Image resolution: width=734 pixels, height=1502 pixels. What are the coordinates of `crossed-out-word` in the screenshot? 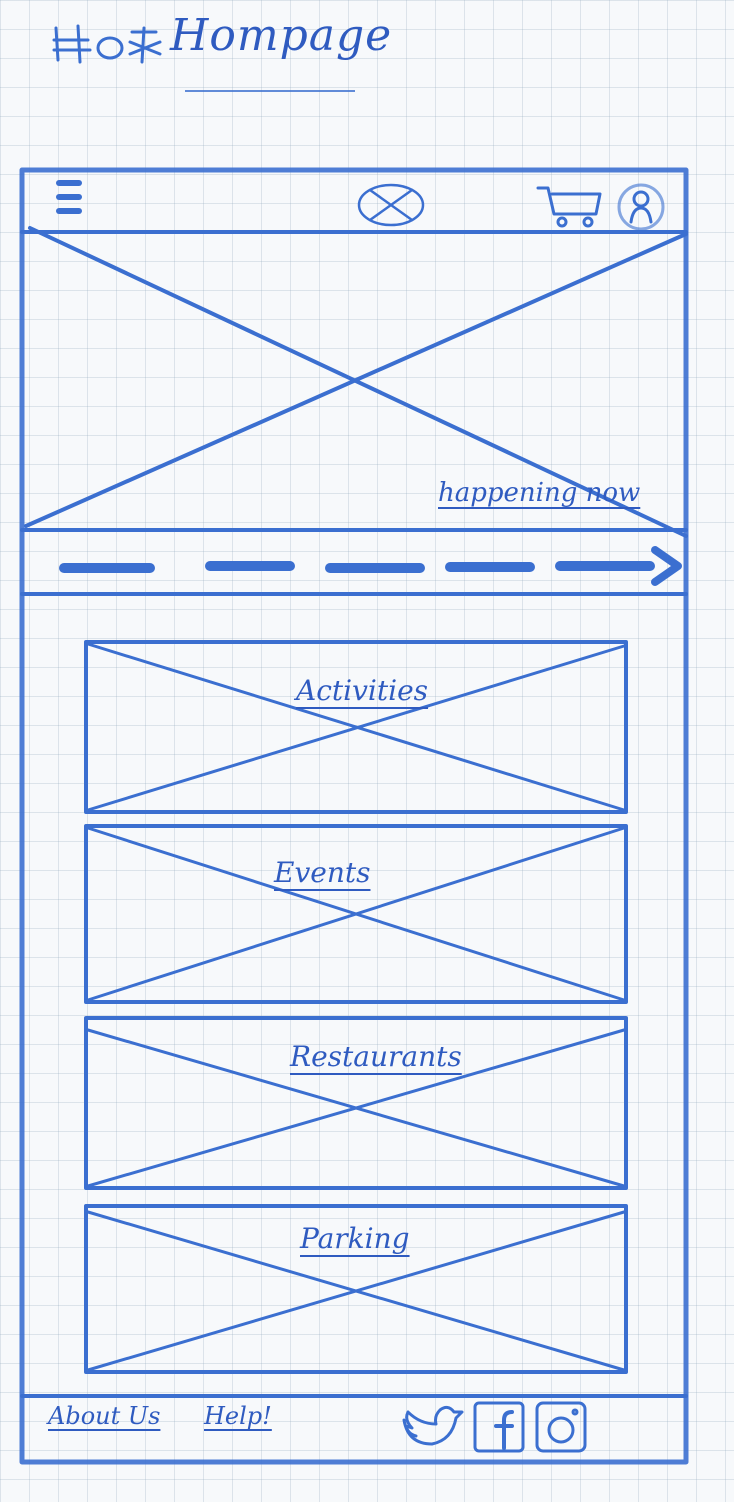 It's located at (107, 44).